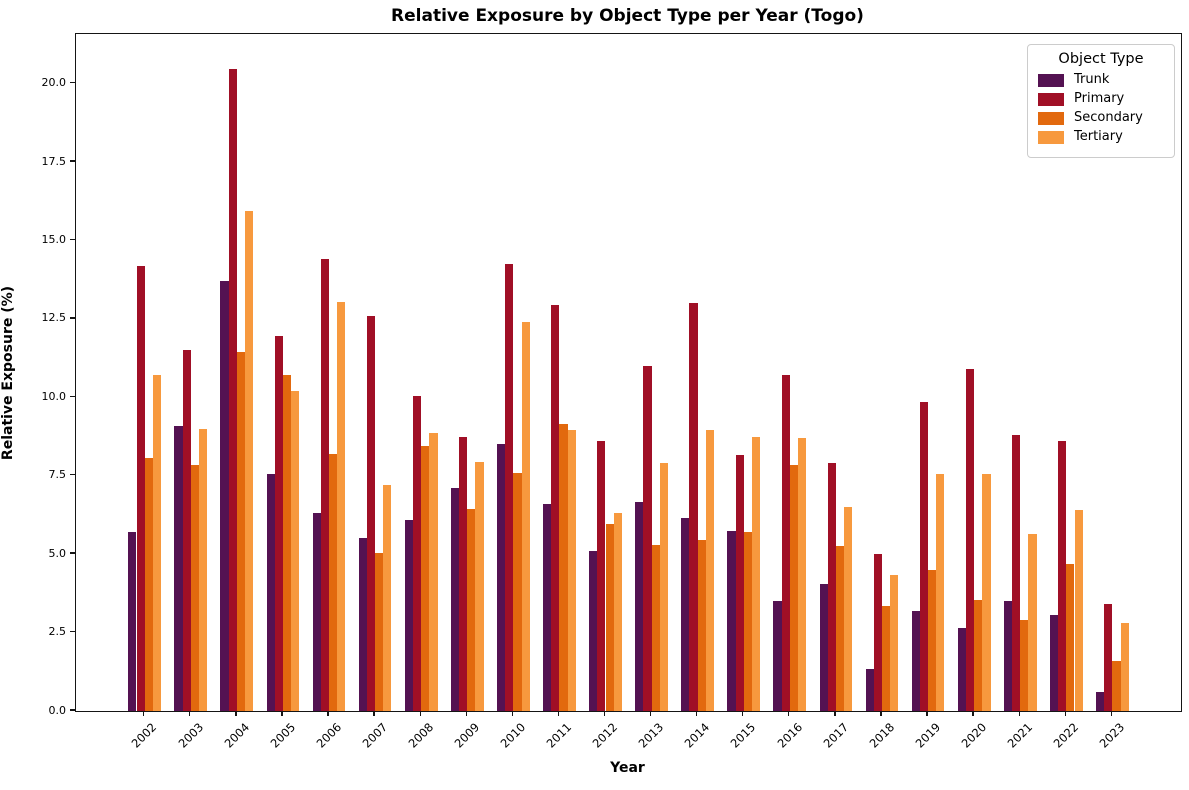 Image resolution: width=1189 pixels, height=790 pixels. I want to click on bar-tertiary-2021, so click(1032, 622).